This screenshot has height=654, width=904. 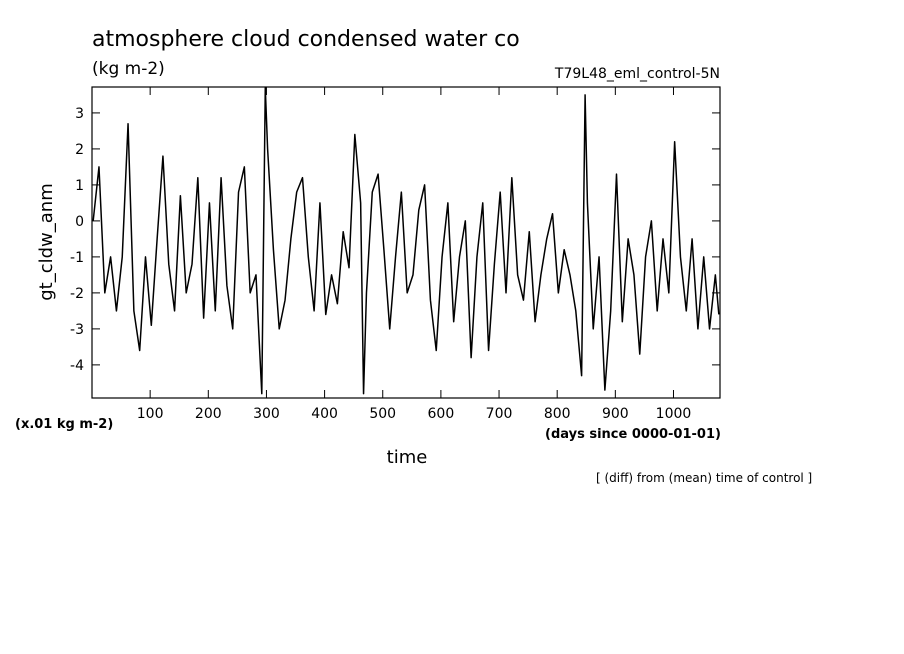 What do you see at coordinates (77, 366) in the screenshot?
I see `y-tick-label: -4` at bounding box center [77, 366].